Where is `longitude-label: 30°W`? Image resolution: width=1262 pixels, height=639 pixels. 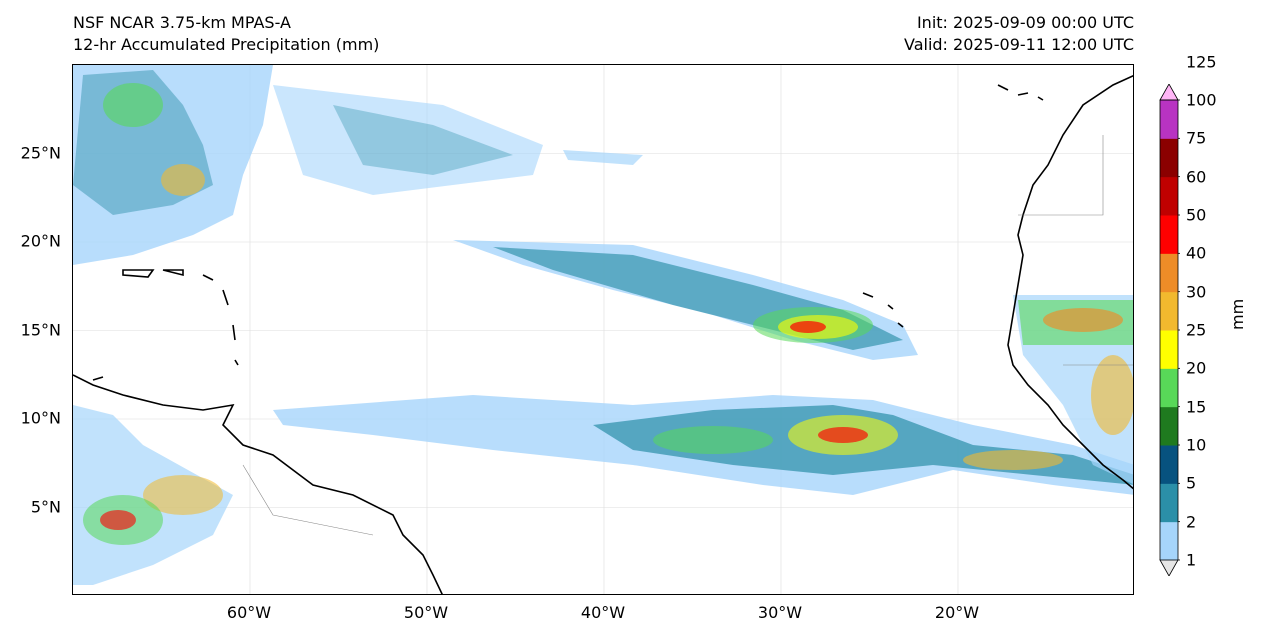 longitude-label: 30°W is located at coordinates (780, 612).